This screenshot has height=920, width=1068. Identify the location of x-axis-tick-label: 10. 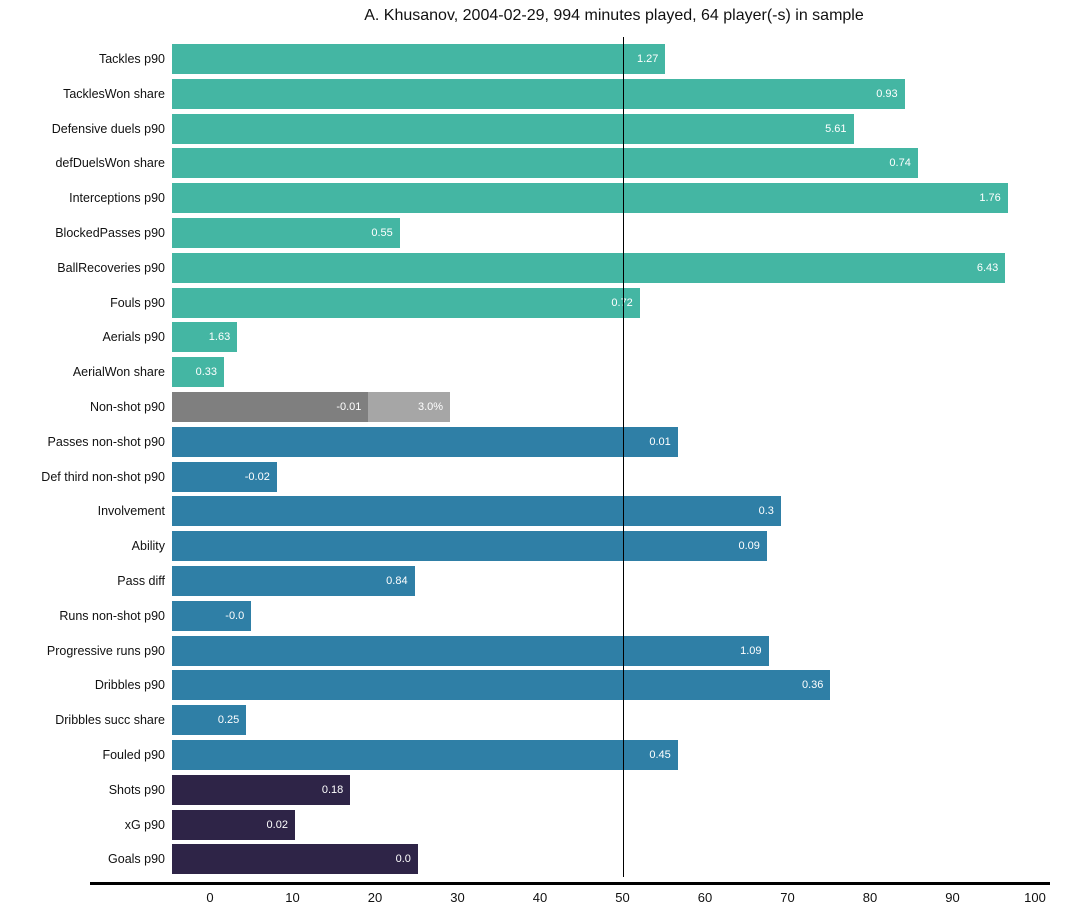
(292, 897).